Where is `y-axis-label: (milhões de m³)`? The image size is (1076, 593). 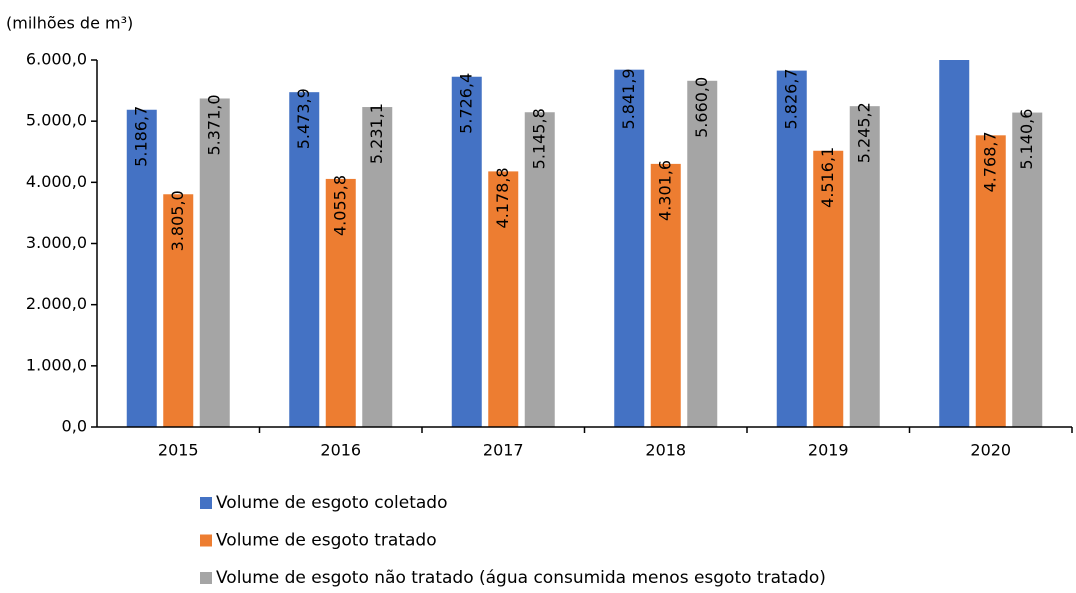
y-axis-label: (milhões de m³) is located at coordinates (69, 23).